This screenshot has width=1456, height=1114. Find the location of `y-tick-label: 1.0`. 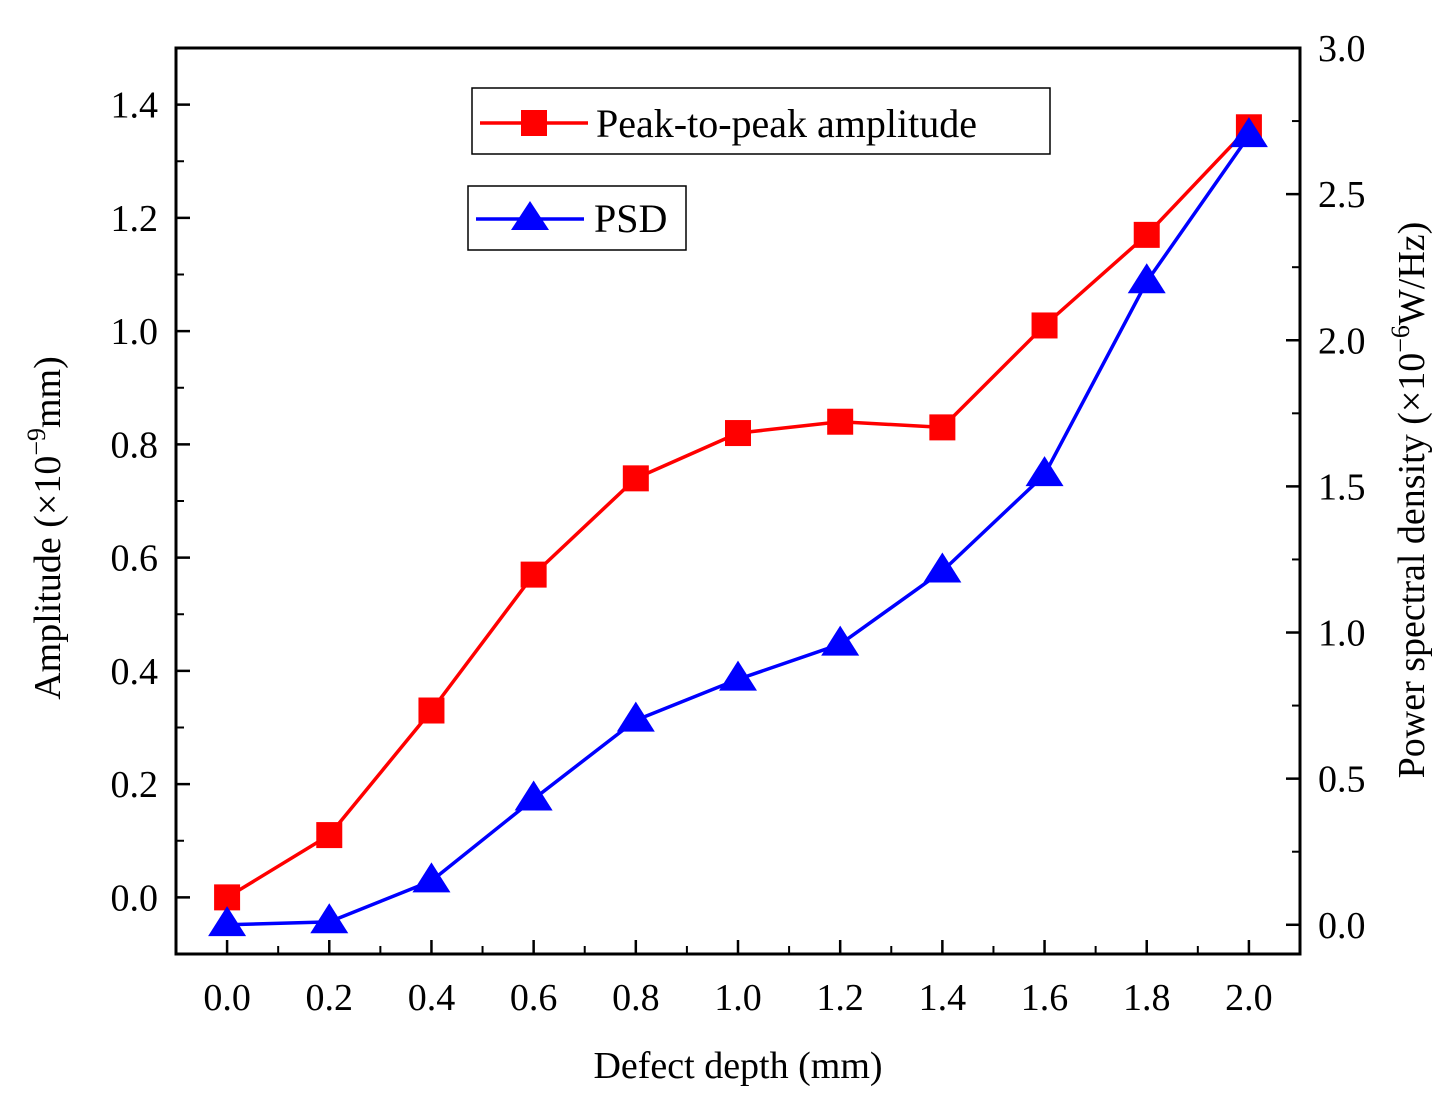

y-tick-label: 1.0 is located at coordinates (135, 332).